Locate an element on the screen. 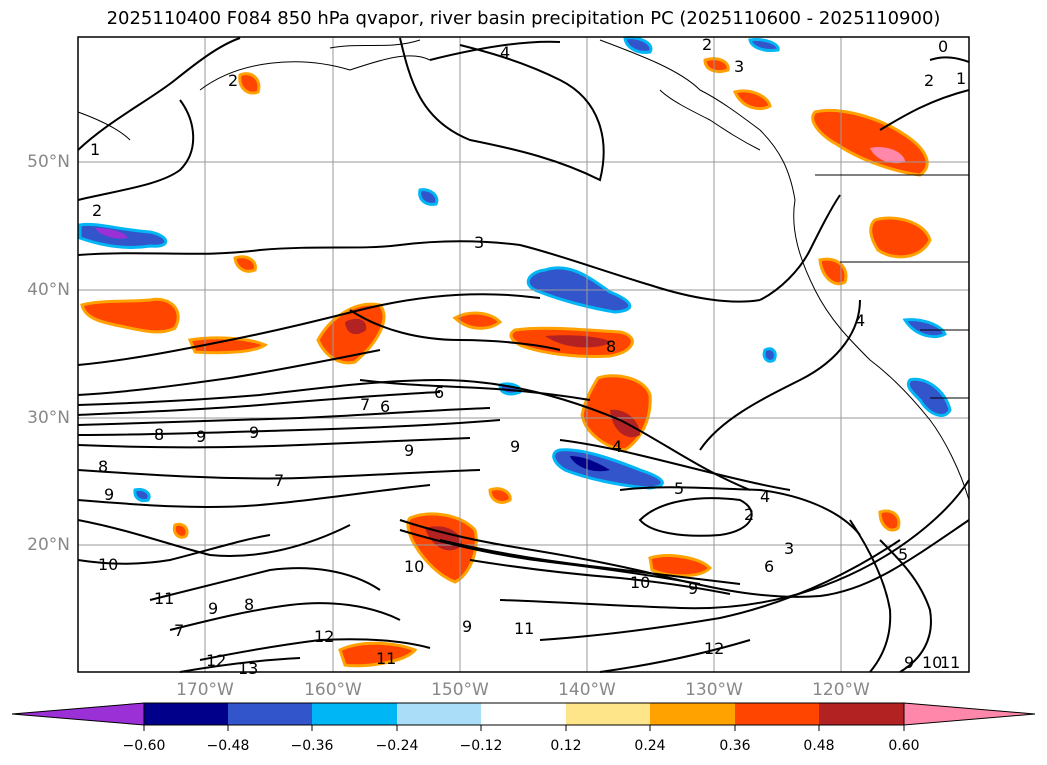 The image size is (1047, 765). colorbar-tick-label: −0.36 is located at coordinates (312, 746).